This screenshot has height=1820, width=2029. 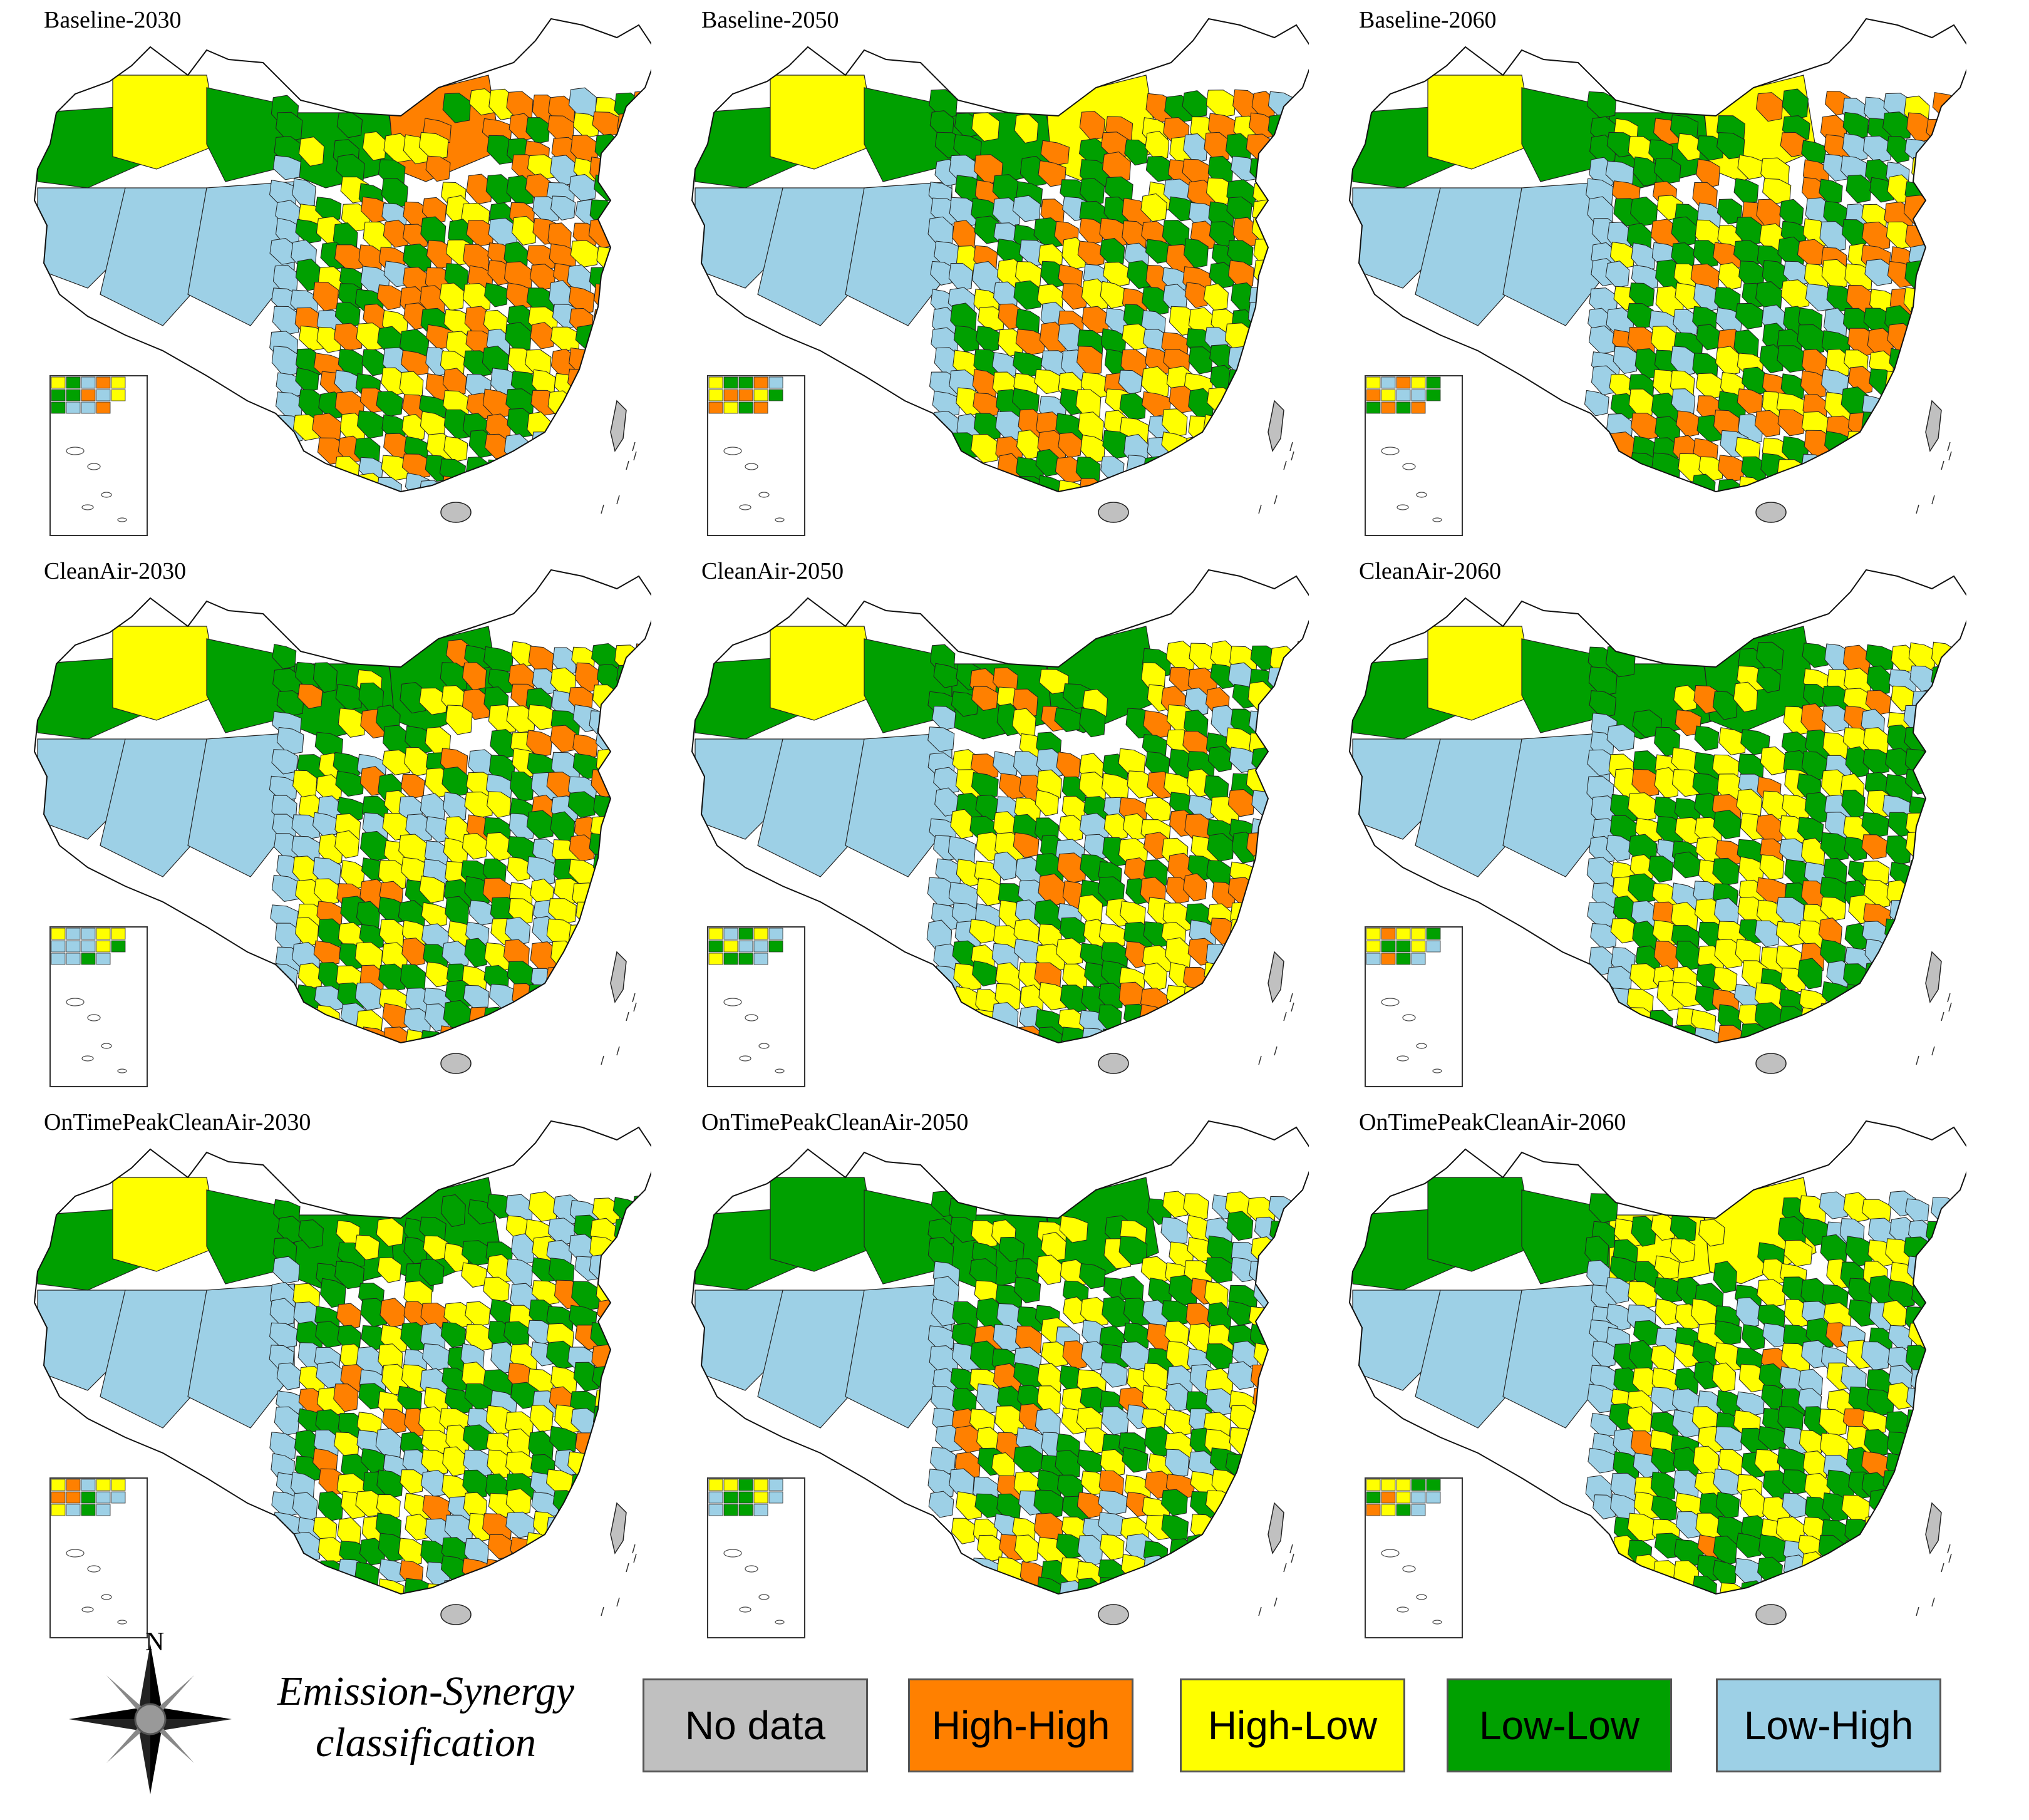 What do you see at coordinates (770, 20) in the screenshot?
I see `panel-title: Baseline-2050` at bounding box center [770, 20].